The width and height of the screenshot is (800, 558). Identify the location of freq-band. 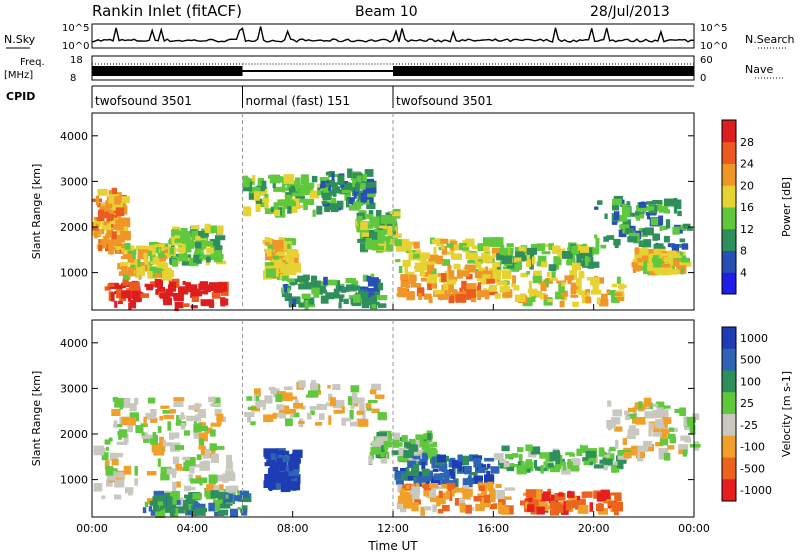
(393, 69).